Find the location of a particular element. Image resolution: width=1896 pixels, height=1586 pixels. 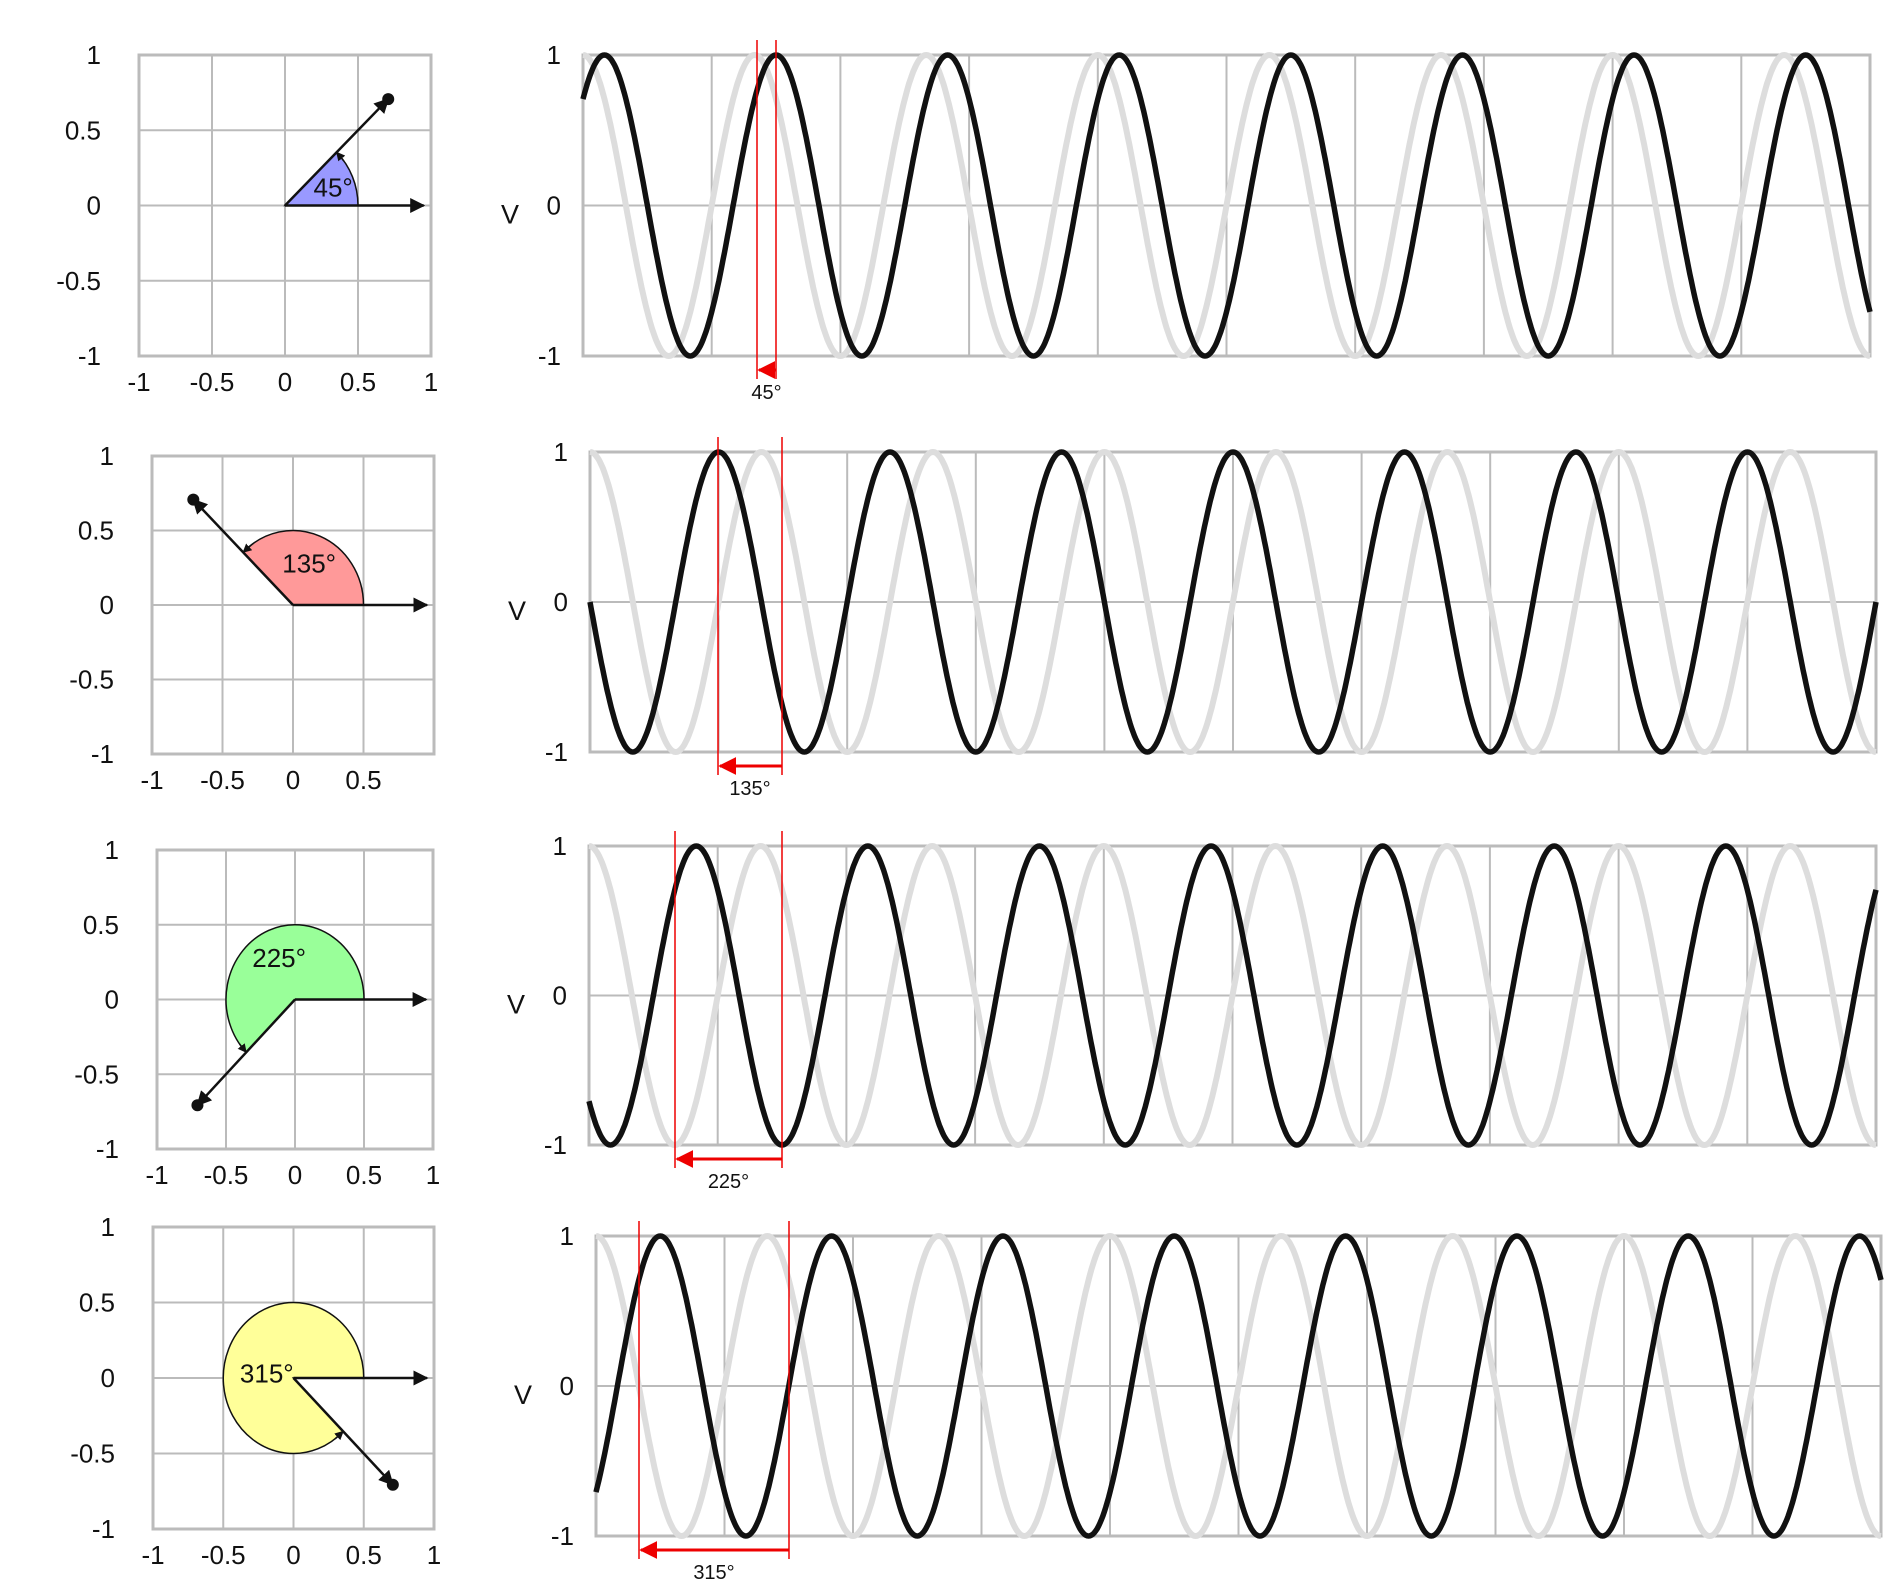

phasor-diagram-2: 1 0.5 0 -0.5 -1 -1 -0.5 0 0.5 135° is located at coordinates (252, 618).